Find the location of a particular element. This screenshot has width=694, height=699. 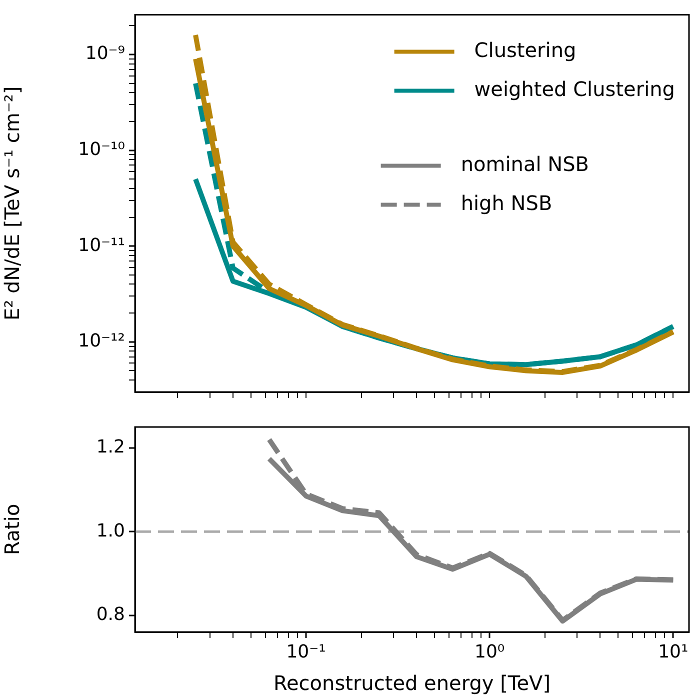

y-axis-title: E² dN/dE [TeV s⁻¹ cm⁻²] is located at coordinates (12, 203).